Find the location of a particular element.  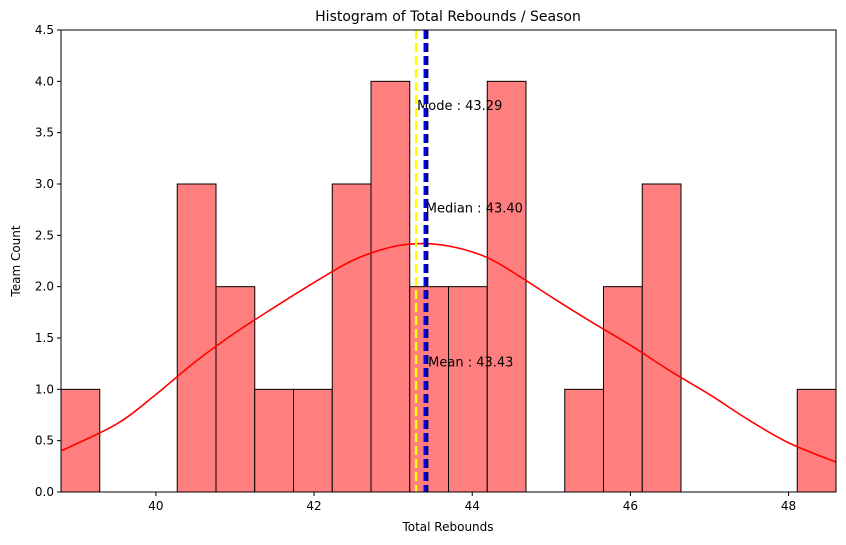

y-tick-label: 0.5 is located at coordinates (44, 441).